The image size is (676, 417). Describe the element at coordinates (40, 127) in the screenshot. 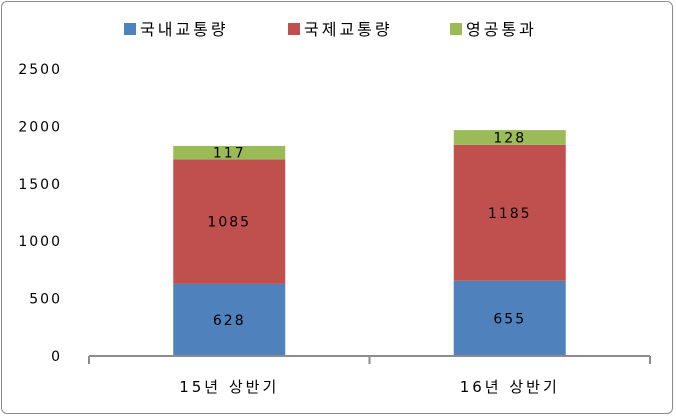

I see `y-tick-label: 2000` at that location.